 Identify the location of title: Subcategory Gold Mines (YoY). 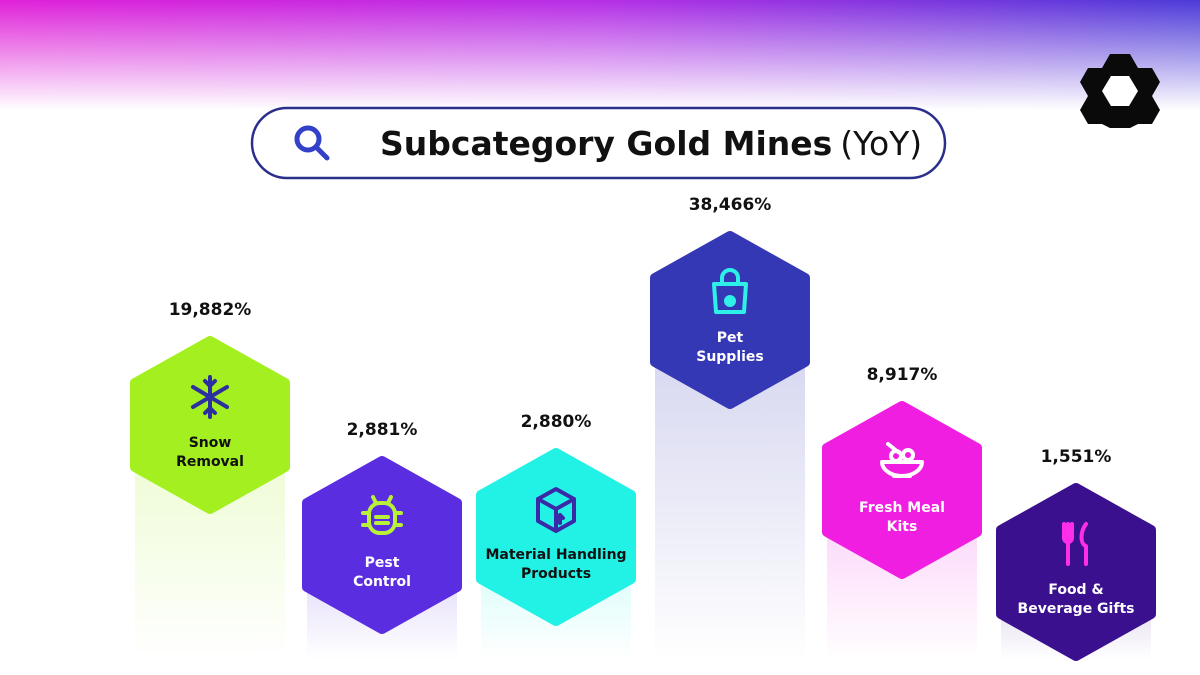
(651, 143).